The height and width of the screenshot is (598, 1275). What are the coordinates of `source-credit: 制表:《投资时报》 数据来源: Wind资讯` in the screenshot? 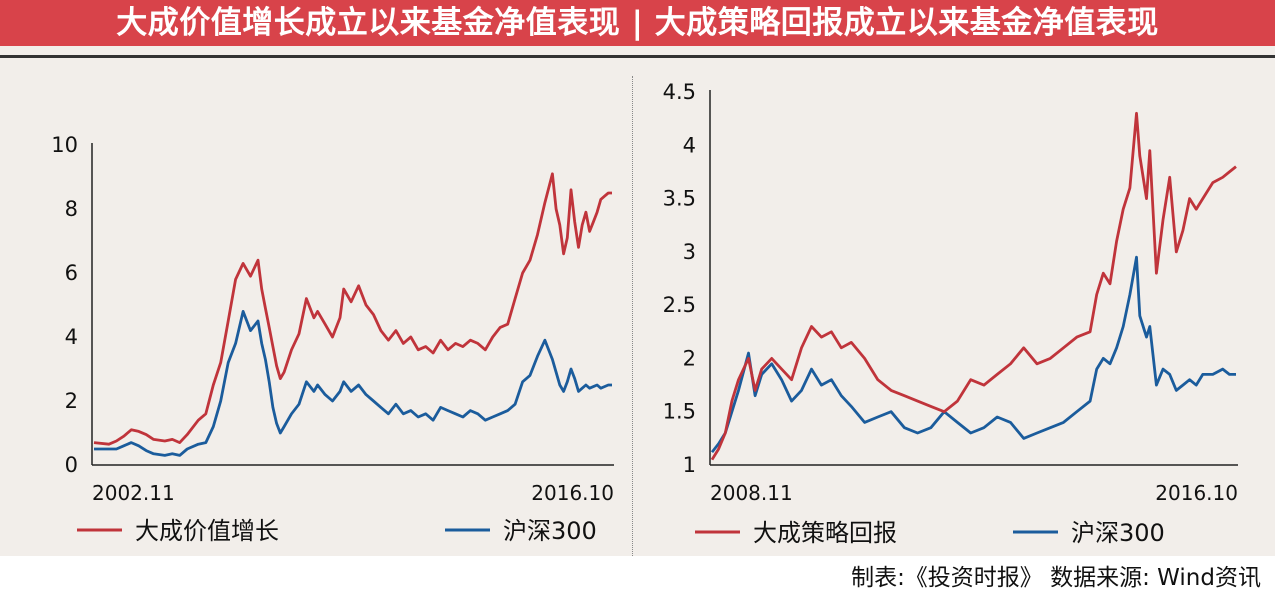 It's located at (1056, 578).